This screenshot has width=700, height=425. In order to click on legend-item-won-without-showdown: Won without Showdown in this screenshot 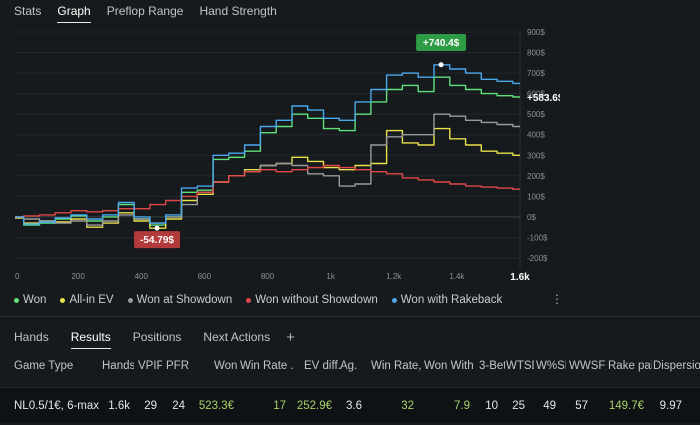, I will do `click(312, 300)`.